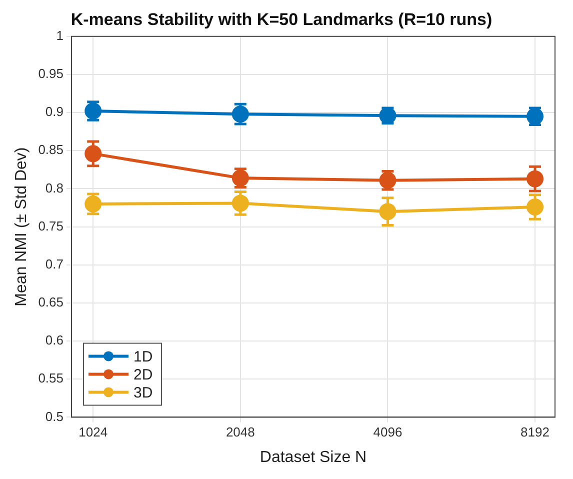 This screenshot has width=573, height=479. Describe the element at coordinates (51, 378) in the screenshot. I see `y-tick-label: 0.55` at that location.